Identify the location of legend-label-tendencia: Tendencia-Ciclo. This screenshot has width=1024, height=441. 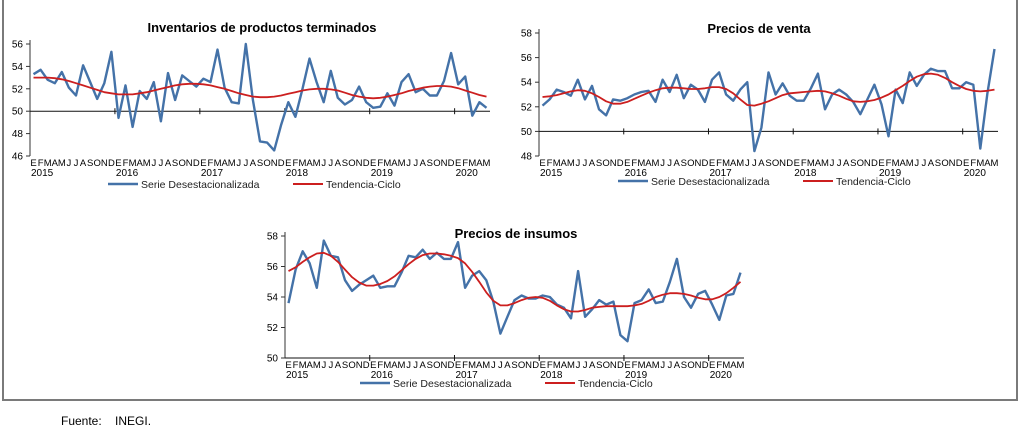
(615, 384).